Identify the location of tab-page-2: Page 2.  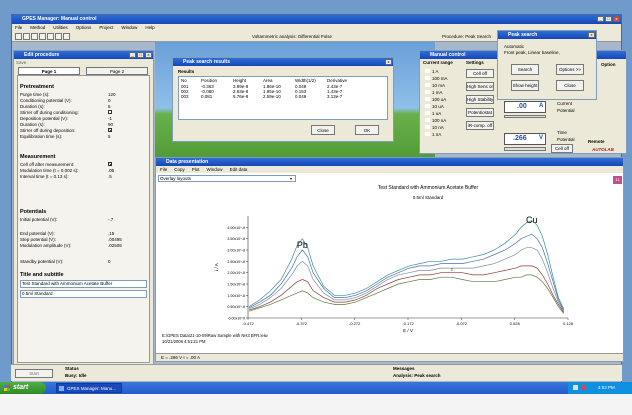
(117, 71).